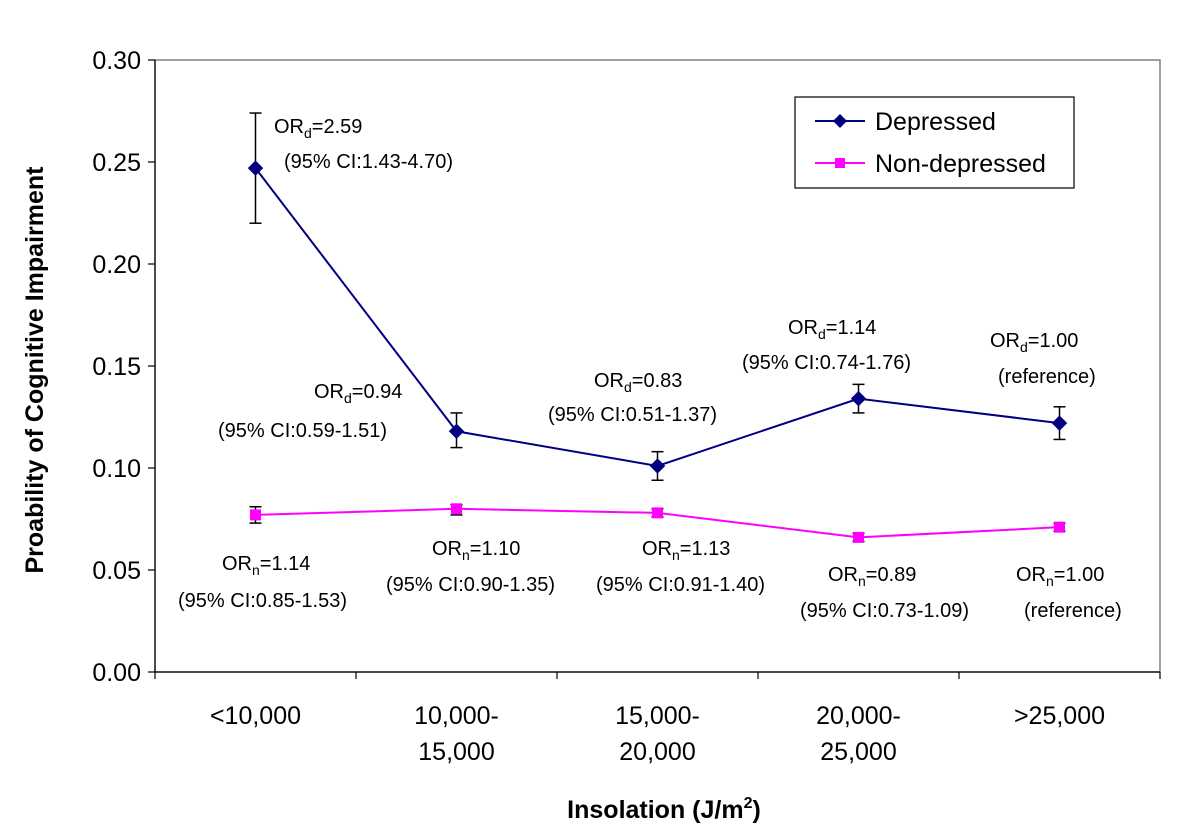 The width and height of the screenshot is (1200, 837). Describe the element at coordinates (116, 571) in the screenshot. I see `y-tick-label: 0.05` at that location.